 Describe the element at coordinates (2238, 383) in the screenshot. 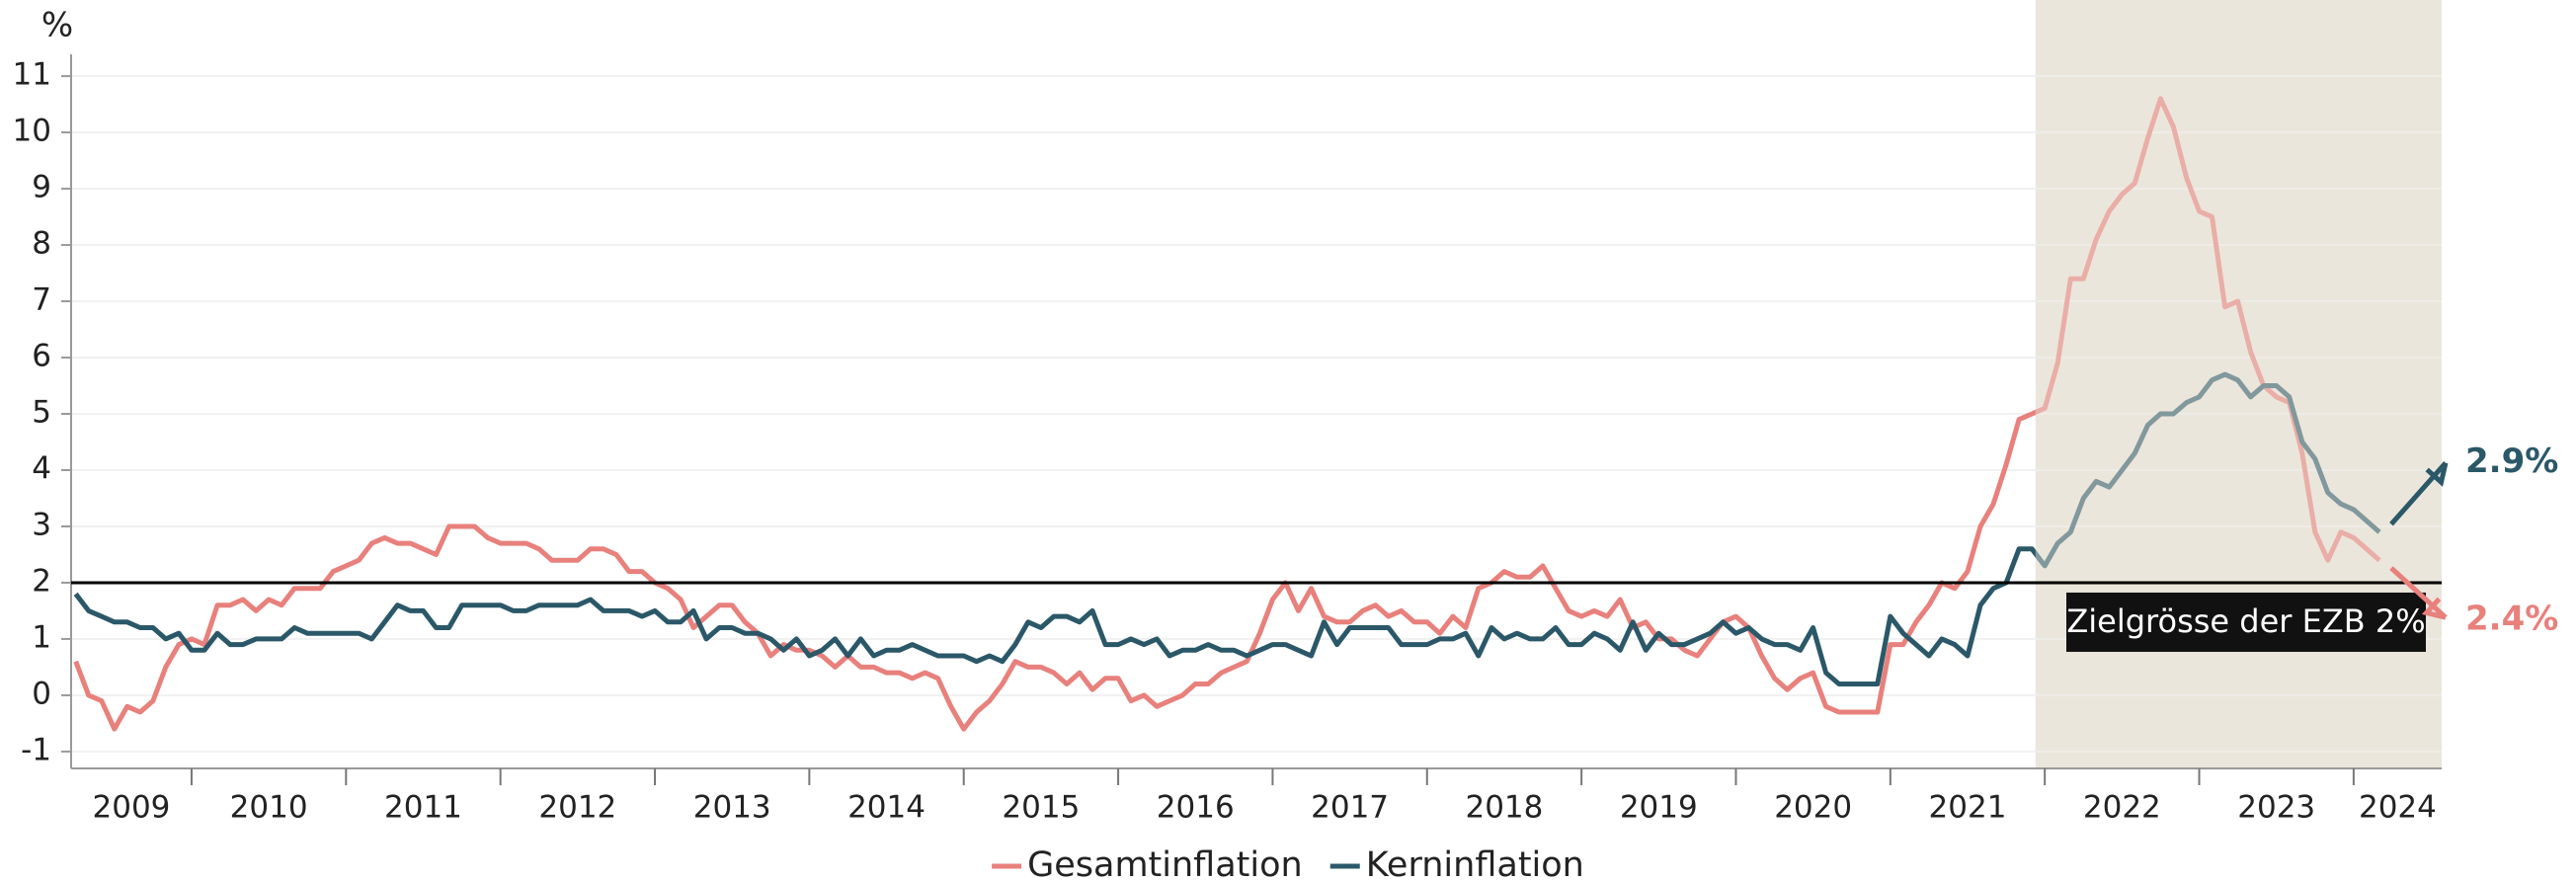

I see `highlight-overlay` at that location.